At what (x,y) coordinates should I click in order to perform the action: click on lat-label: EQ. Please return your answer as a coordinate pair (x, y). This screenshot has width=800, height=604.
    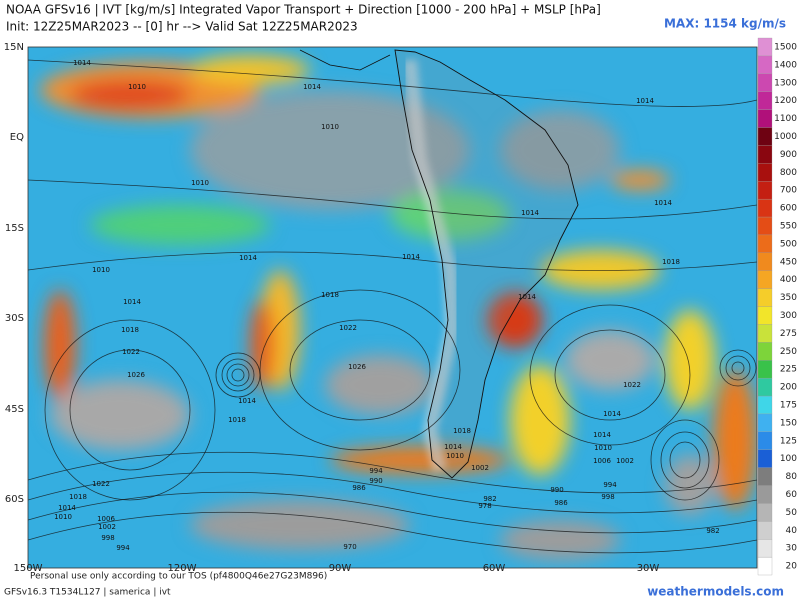
    Looking at the image, I should click on (17, 137).